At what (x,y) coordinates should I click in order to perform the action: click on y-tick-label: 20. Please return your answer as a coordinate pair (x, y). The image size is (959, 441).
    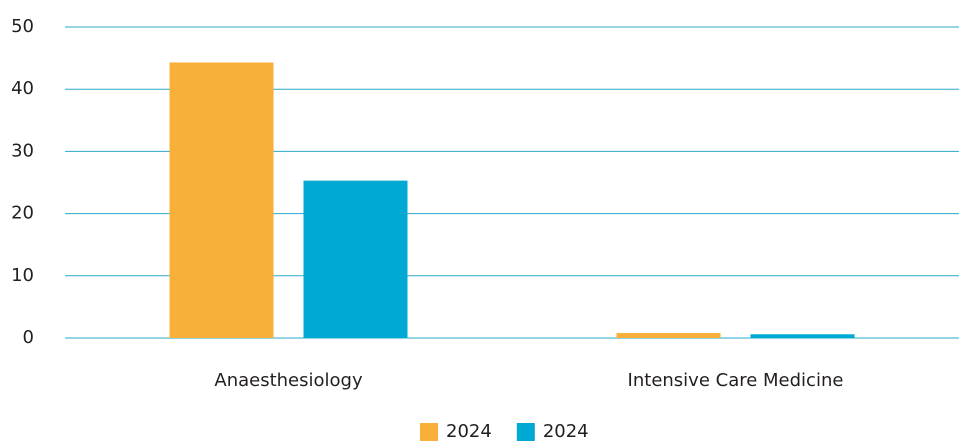
    Looking at the image, I should click on (22, 213).